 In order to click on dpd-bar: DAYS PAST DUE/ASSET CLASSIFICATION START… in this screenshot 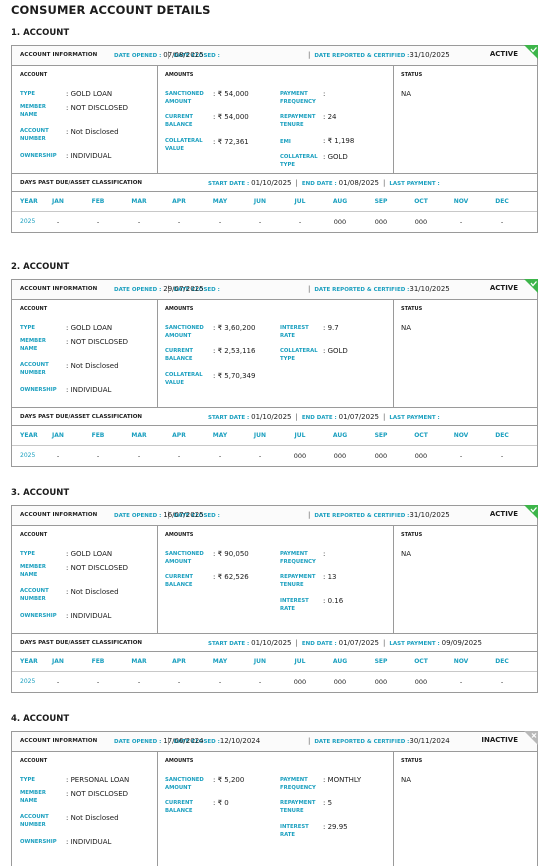, I will do `click(274, 183)`.